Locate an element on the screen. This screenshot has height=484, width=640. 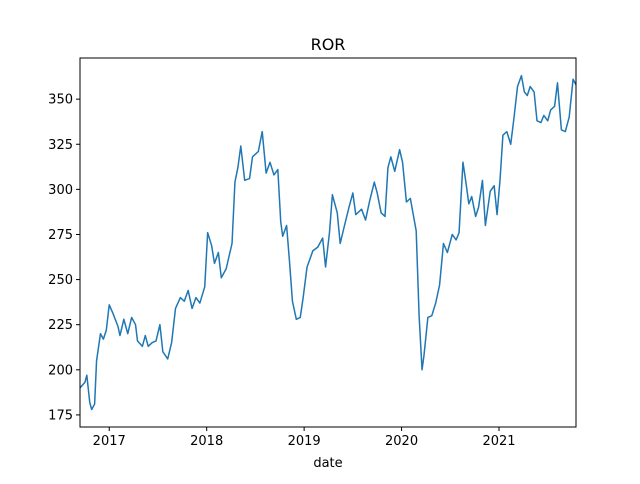
y-tick-label: 175 is located at coordinates (60, 415).